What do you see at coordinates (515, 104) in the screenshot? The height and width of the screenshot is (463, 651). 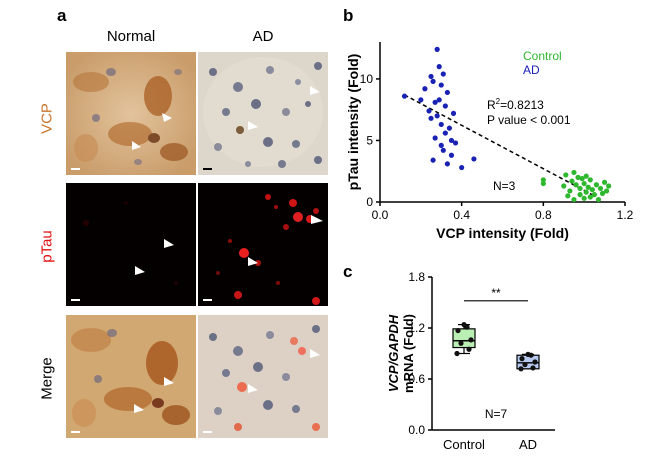 I see `r-squared-label: R2=0.8213` at bounding box center [515, 104].